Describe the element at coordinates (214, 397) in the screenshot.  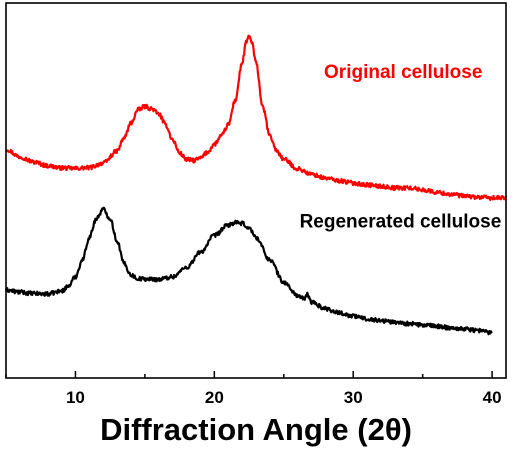
I see `x-tick-label: 20` at that location.